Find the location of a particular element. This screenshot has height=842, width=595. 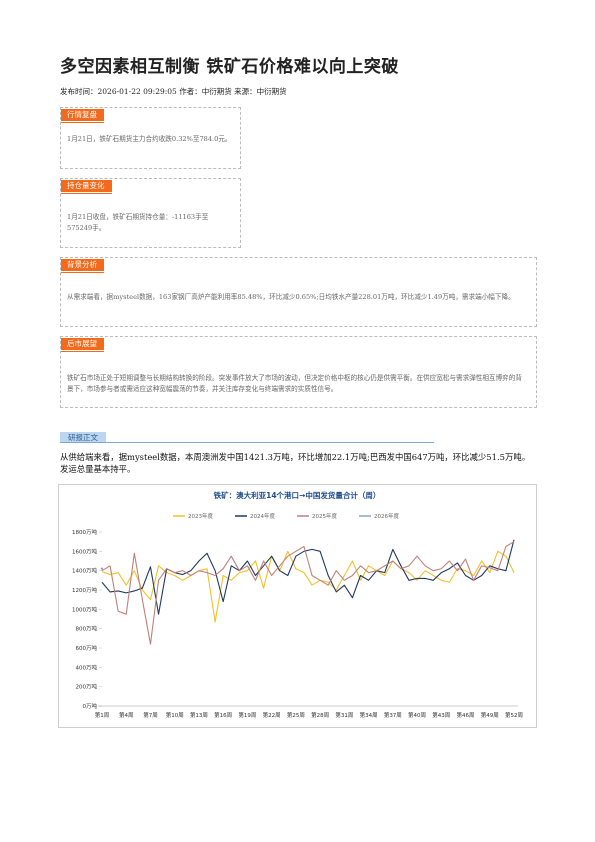

section-body: 1月21日，铁矿石期货主力合约收跌0.32%至784.0元。 is located at coordinates (149, 139).